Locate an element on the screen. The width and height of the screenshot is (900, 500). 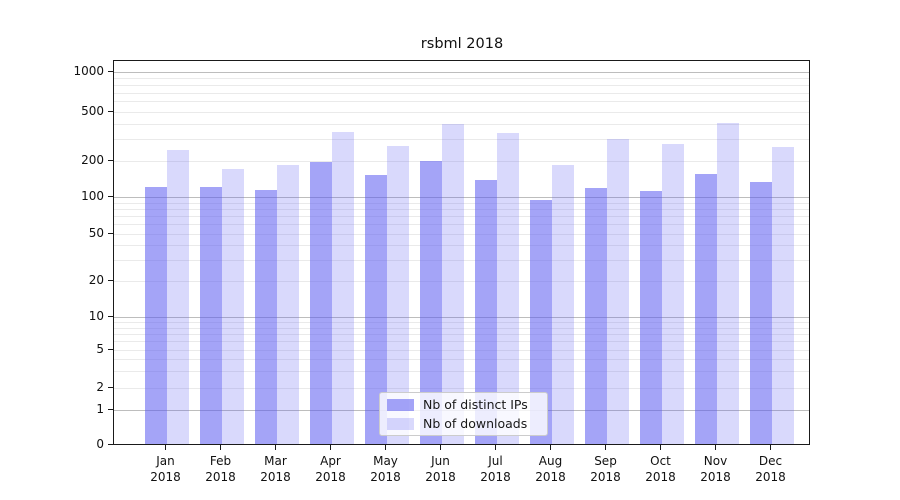
bar-distinct-ips-may is located at coordinates (375, 309).